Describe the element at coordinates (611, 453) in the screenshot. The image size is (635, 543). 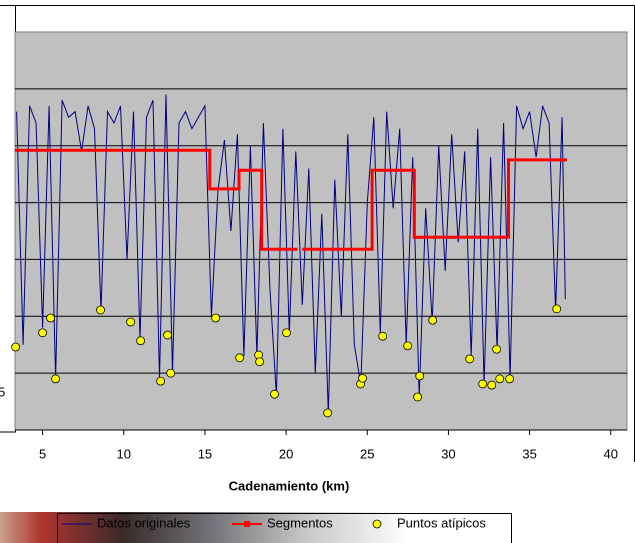
I see `x-tick-label: 40` at that location.